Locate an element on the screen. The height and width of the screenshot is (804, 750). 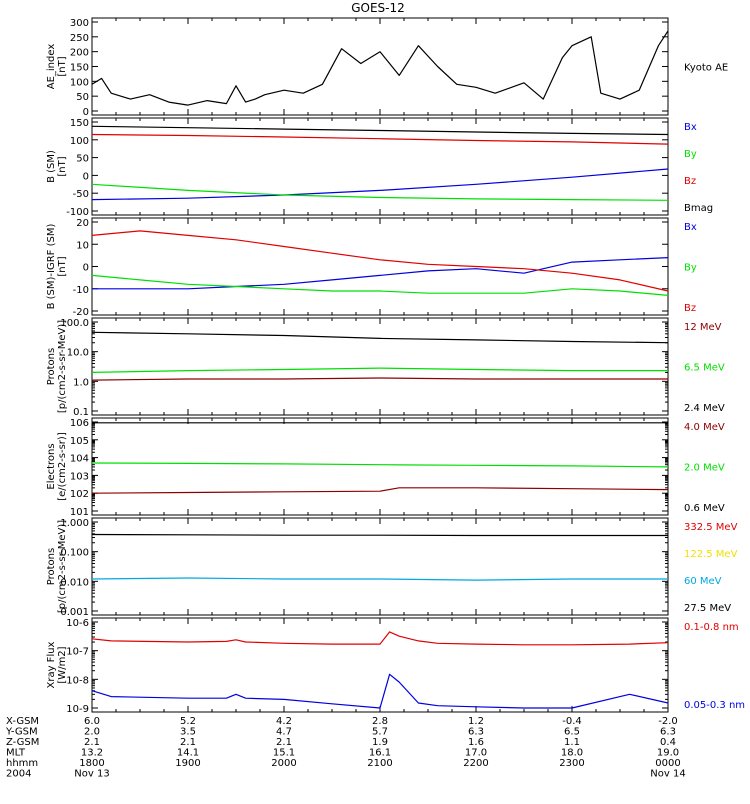
x-row-value: 0.4 is located at coordinates (668, 742).